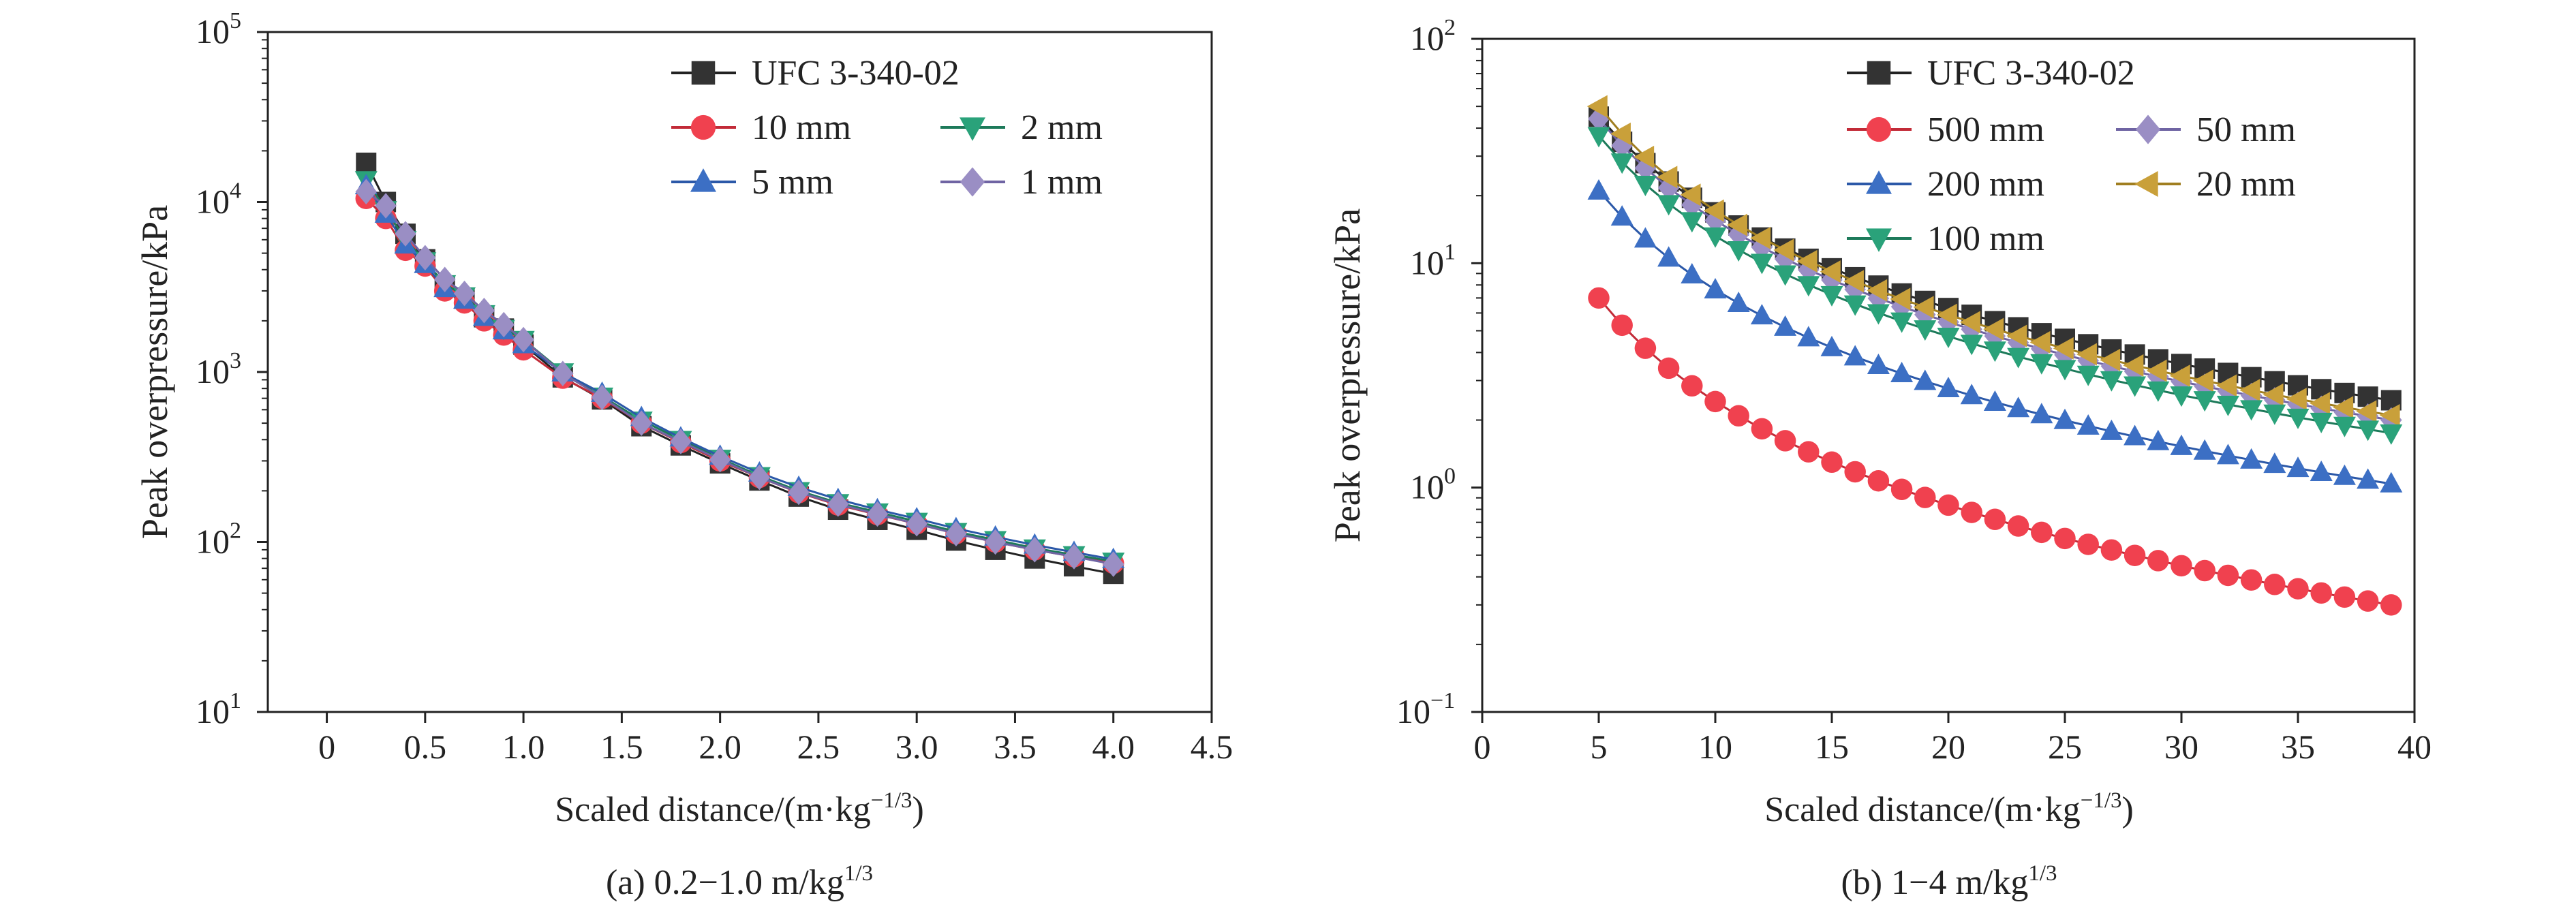 This screenshot has width=2576, height=915. I want to click on x-tick-label: 35, so click(2298, 747).